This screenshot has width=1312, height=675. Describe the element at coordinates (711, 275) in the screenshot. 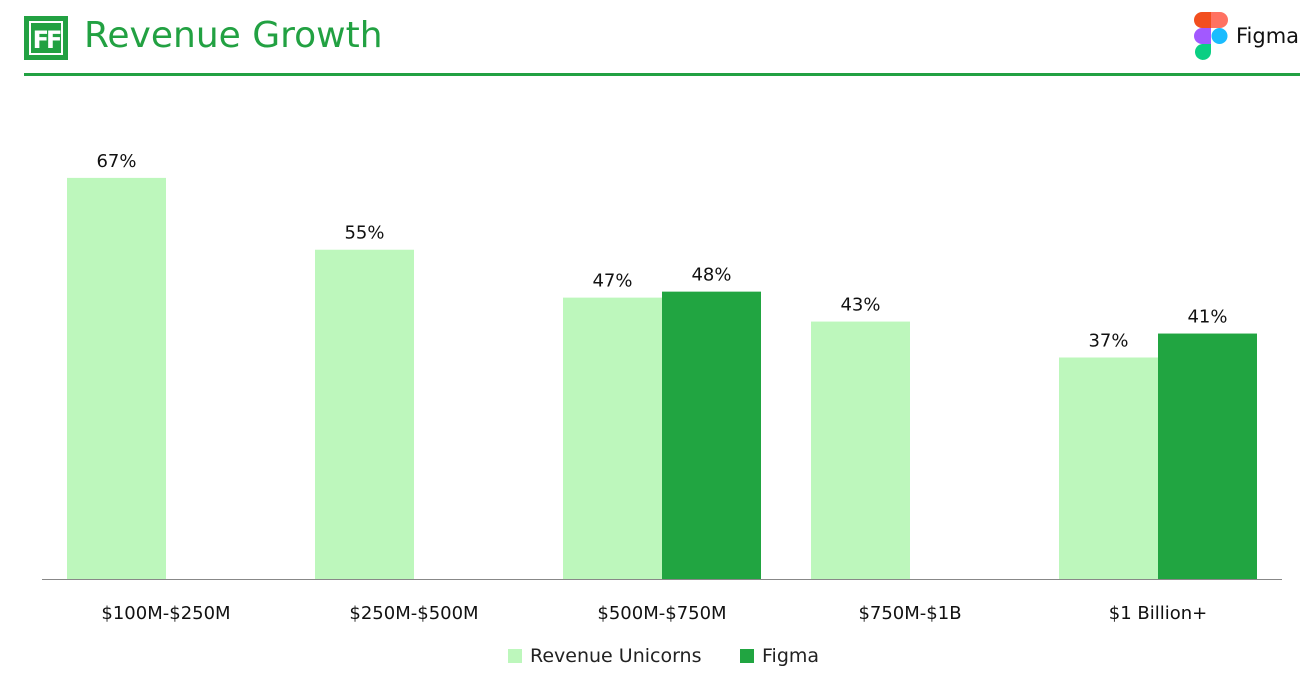

I see `data-label-figma-2: 48%` at that location.